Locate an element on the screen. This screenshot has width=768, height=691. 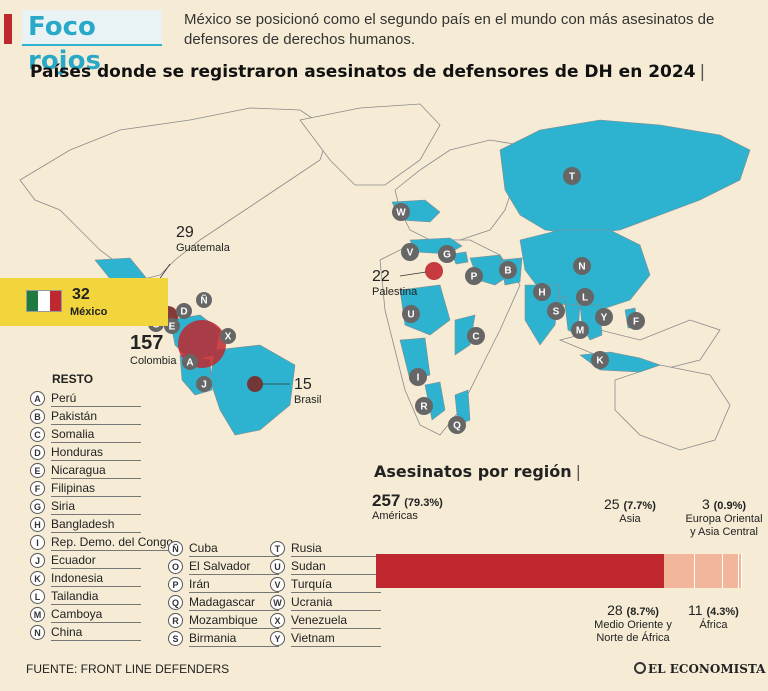
legend-badge: F is located at coordinates (37, 488).